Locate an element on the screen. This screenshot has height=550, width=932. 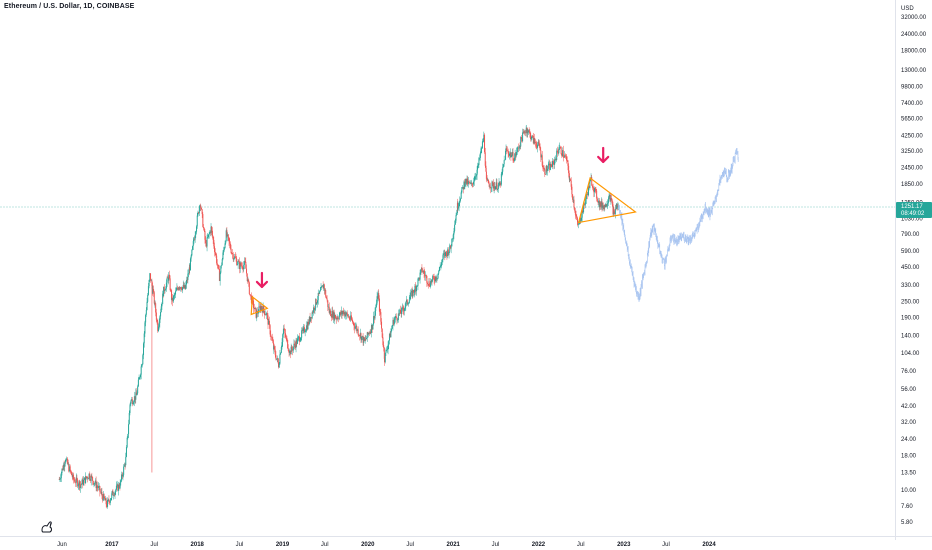
time-tick-label: 2020 is located at coordinates (368, 545).